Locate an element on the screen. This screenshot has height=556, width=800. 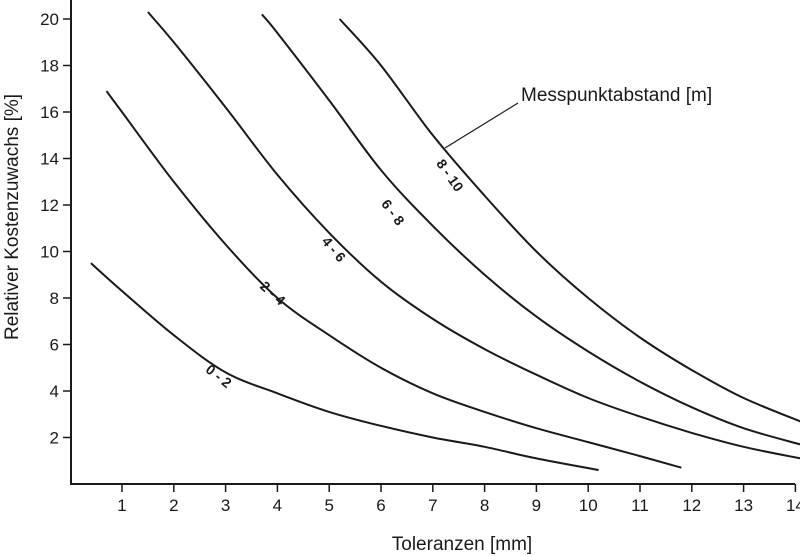
x-tick-label-9: 9 is located at coordinates (536, 505).